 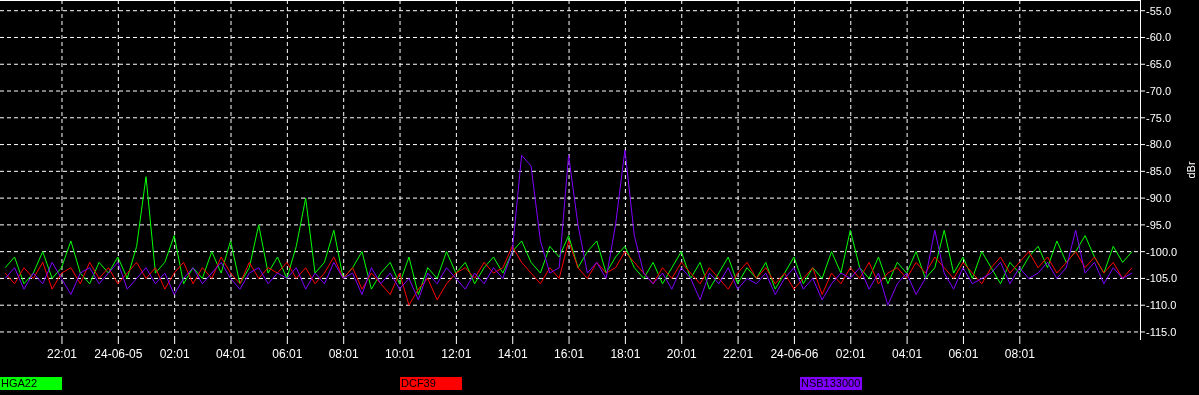 What do you see at coordinates (831, 383) in the screenshot?
I see `text: NSB133000` at bounding box center [831, 383].